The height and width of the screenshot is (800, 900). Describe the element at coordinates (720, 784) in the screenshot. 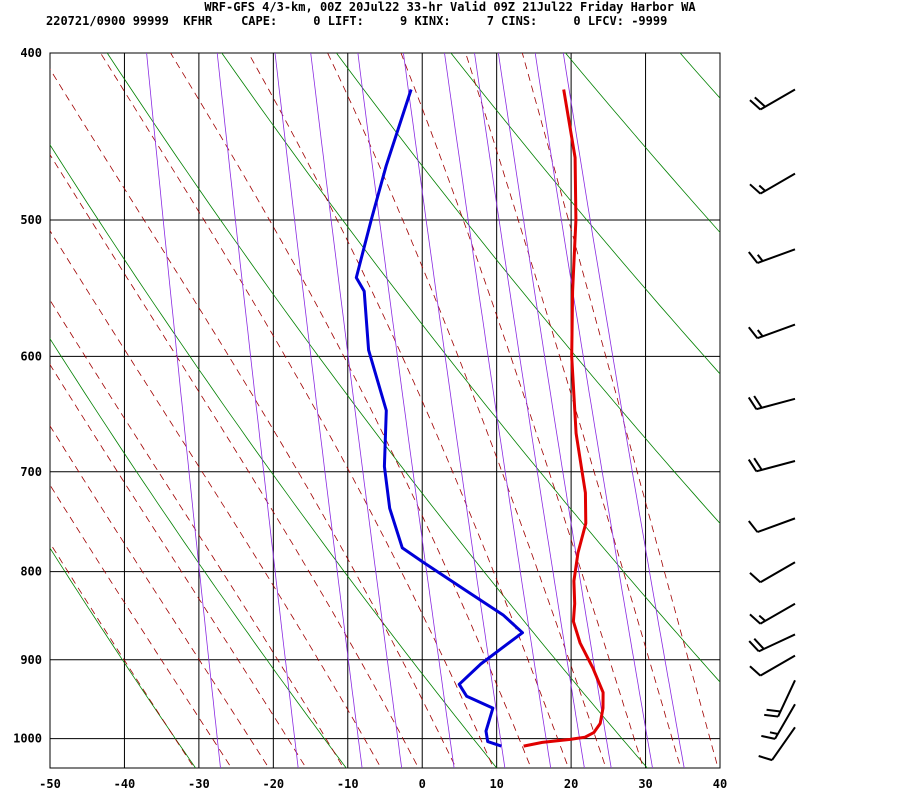

I see `x-tick-label: 40` at that location.